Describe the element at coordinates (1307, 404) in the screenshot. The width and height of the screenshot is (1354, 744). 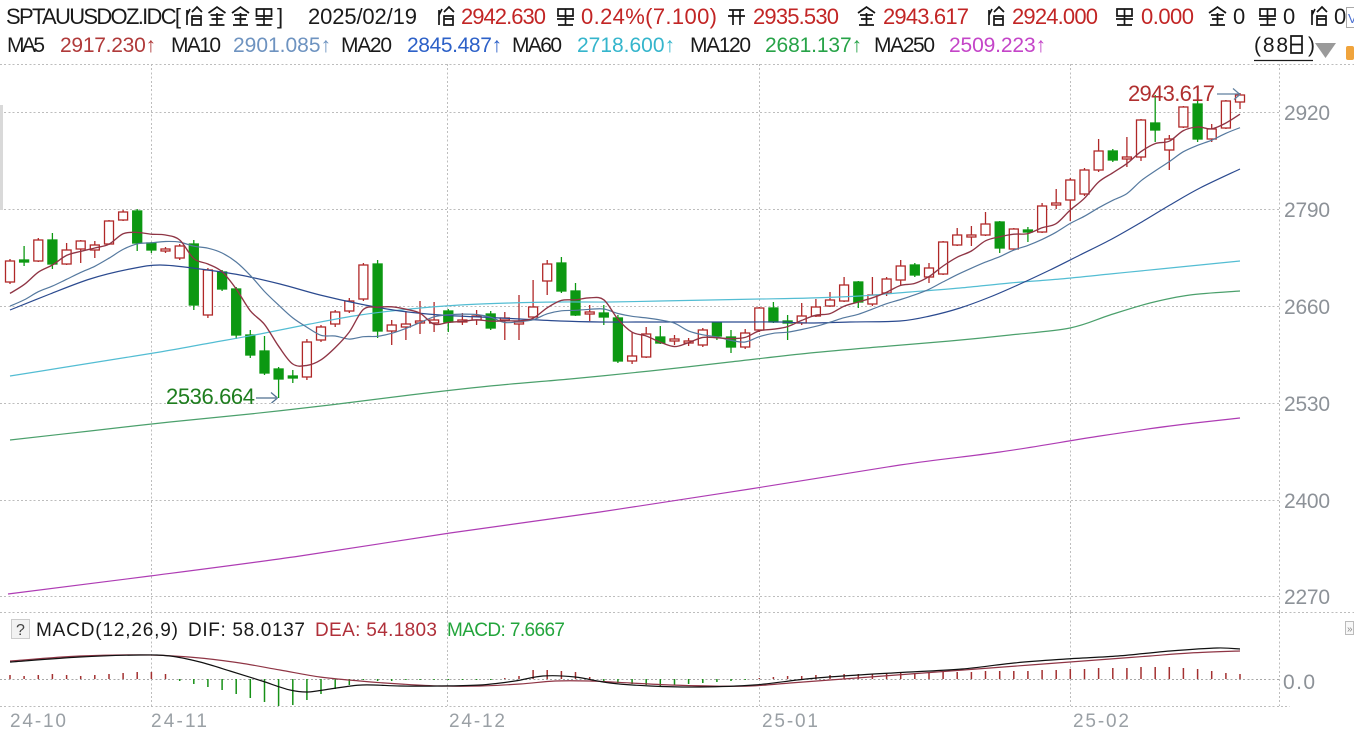
I see `svg-text: 2530` at that location.